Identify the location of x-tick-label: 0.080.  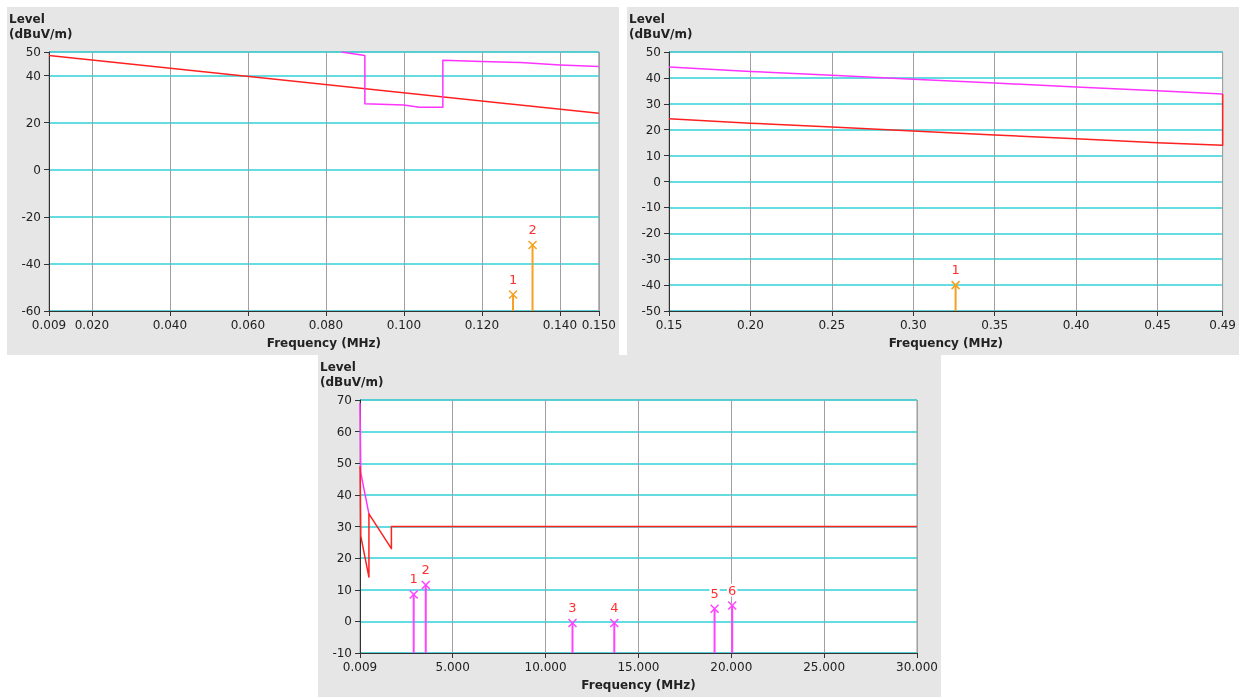
(326, 325).